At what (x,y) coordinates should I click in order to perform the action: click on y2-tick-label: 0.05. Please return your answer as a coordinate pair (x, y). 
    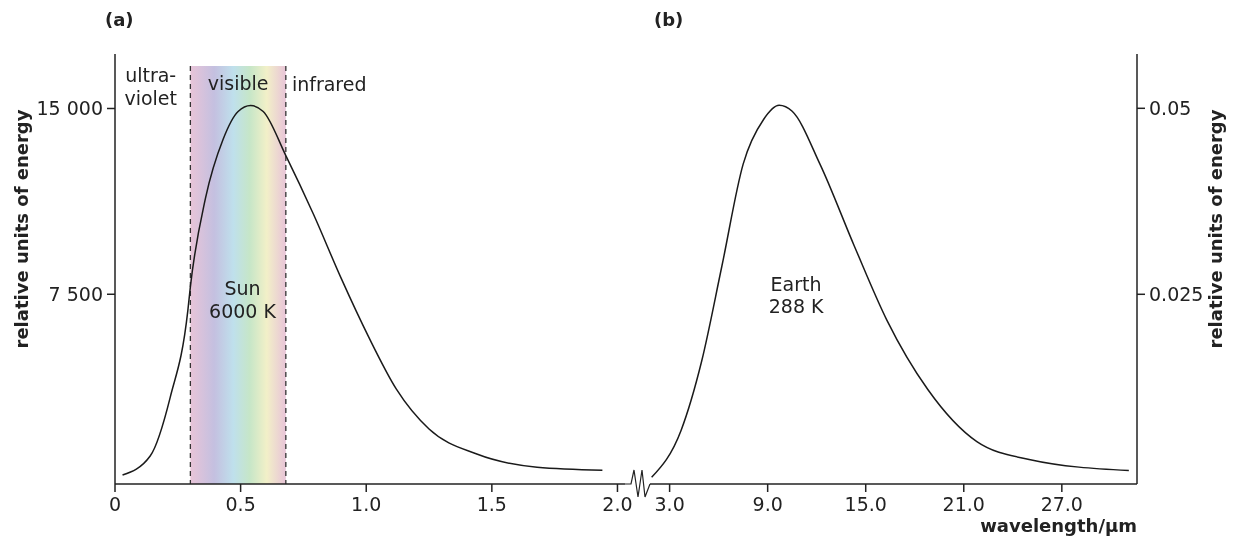
    Looking at the image, I should click on (1170, 108).